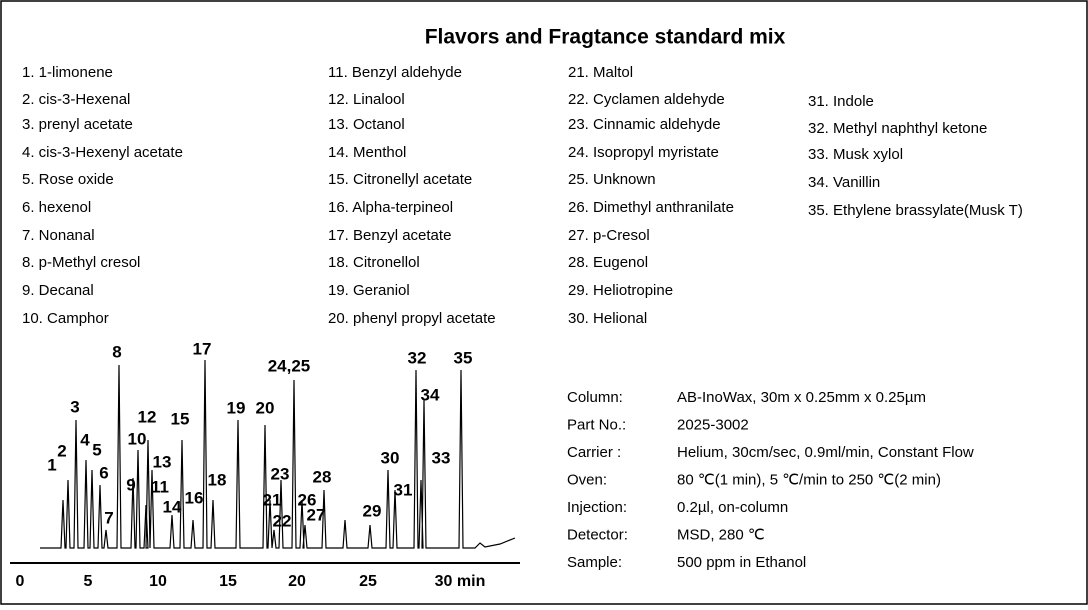 Image resolution: width=1088 pixels, height=610 pixels. I want to click on compound-item: 6. hexenol, so click(56, 207).